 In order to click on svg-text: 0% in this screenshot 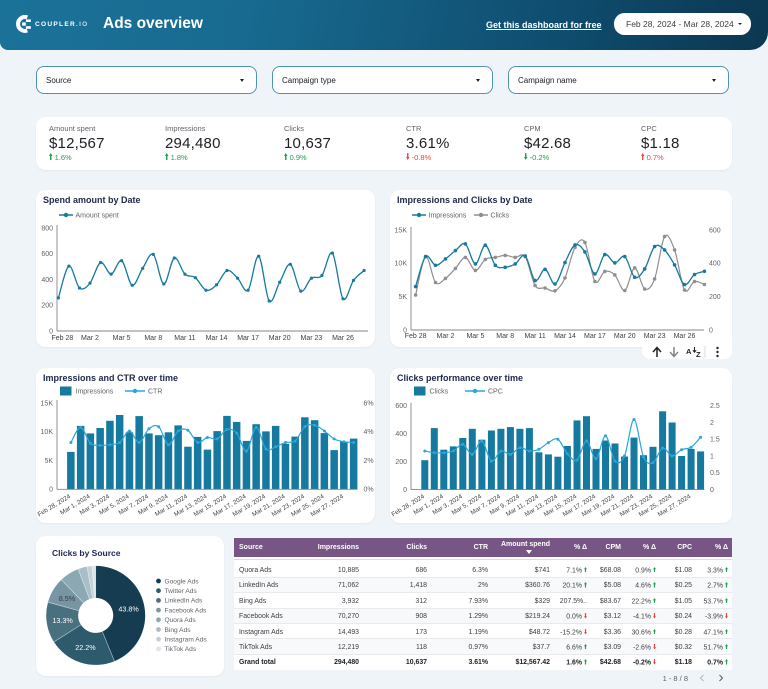, I will do `click(369, 490)`.